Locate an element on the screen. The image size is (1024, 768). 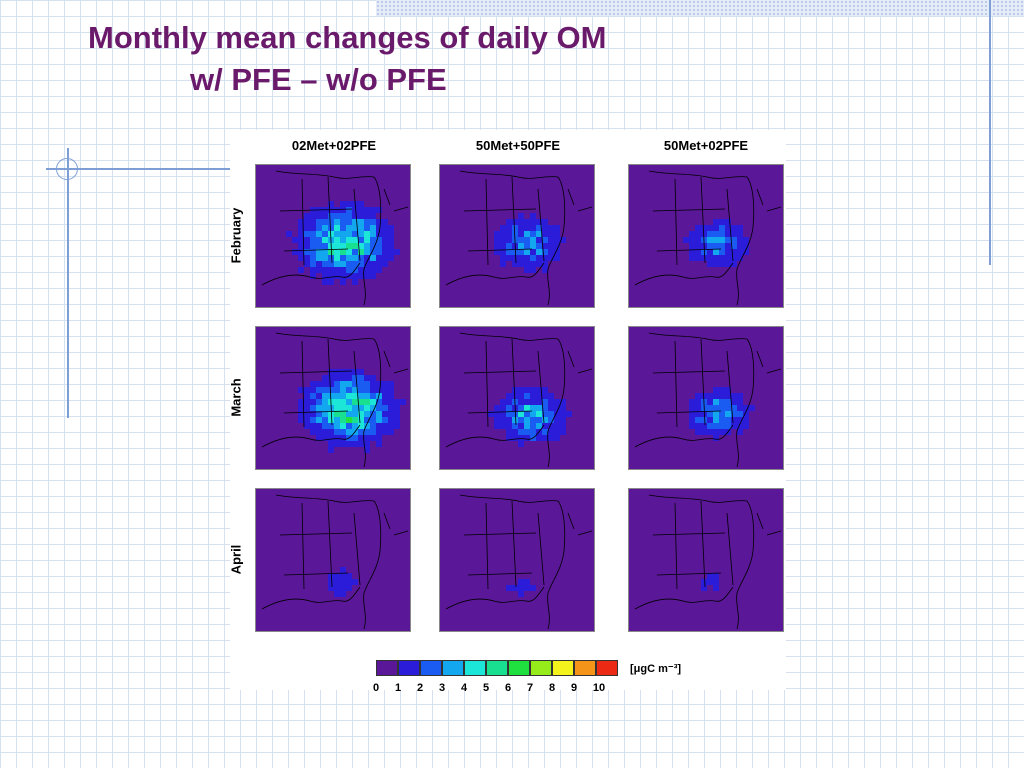
map-boundaries is located at coordinates (708, 562).